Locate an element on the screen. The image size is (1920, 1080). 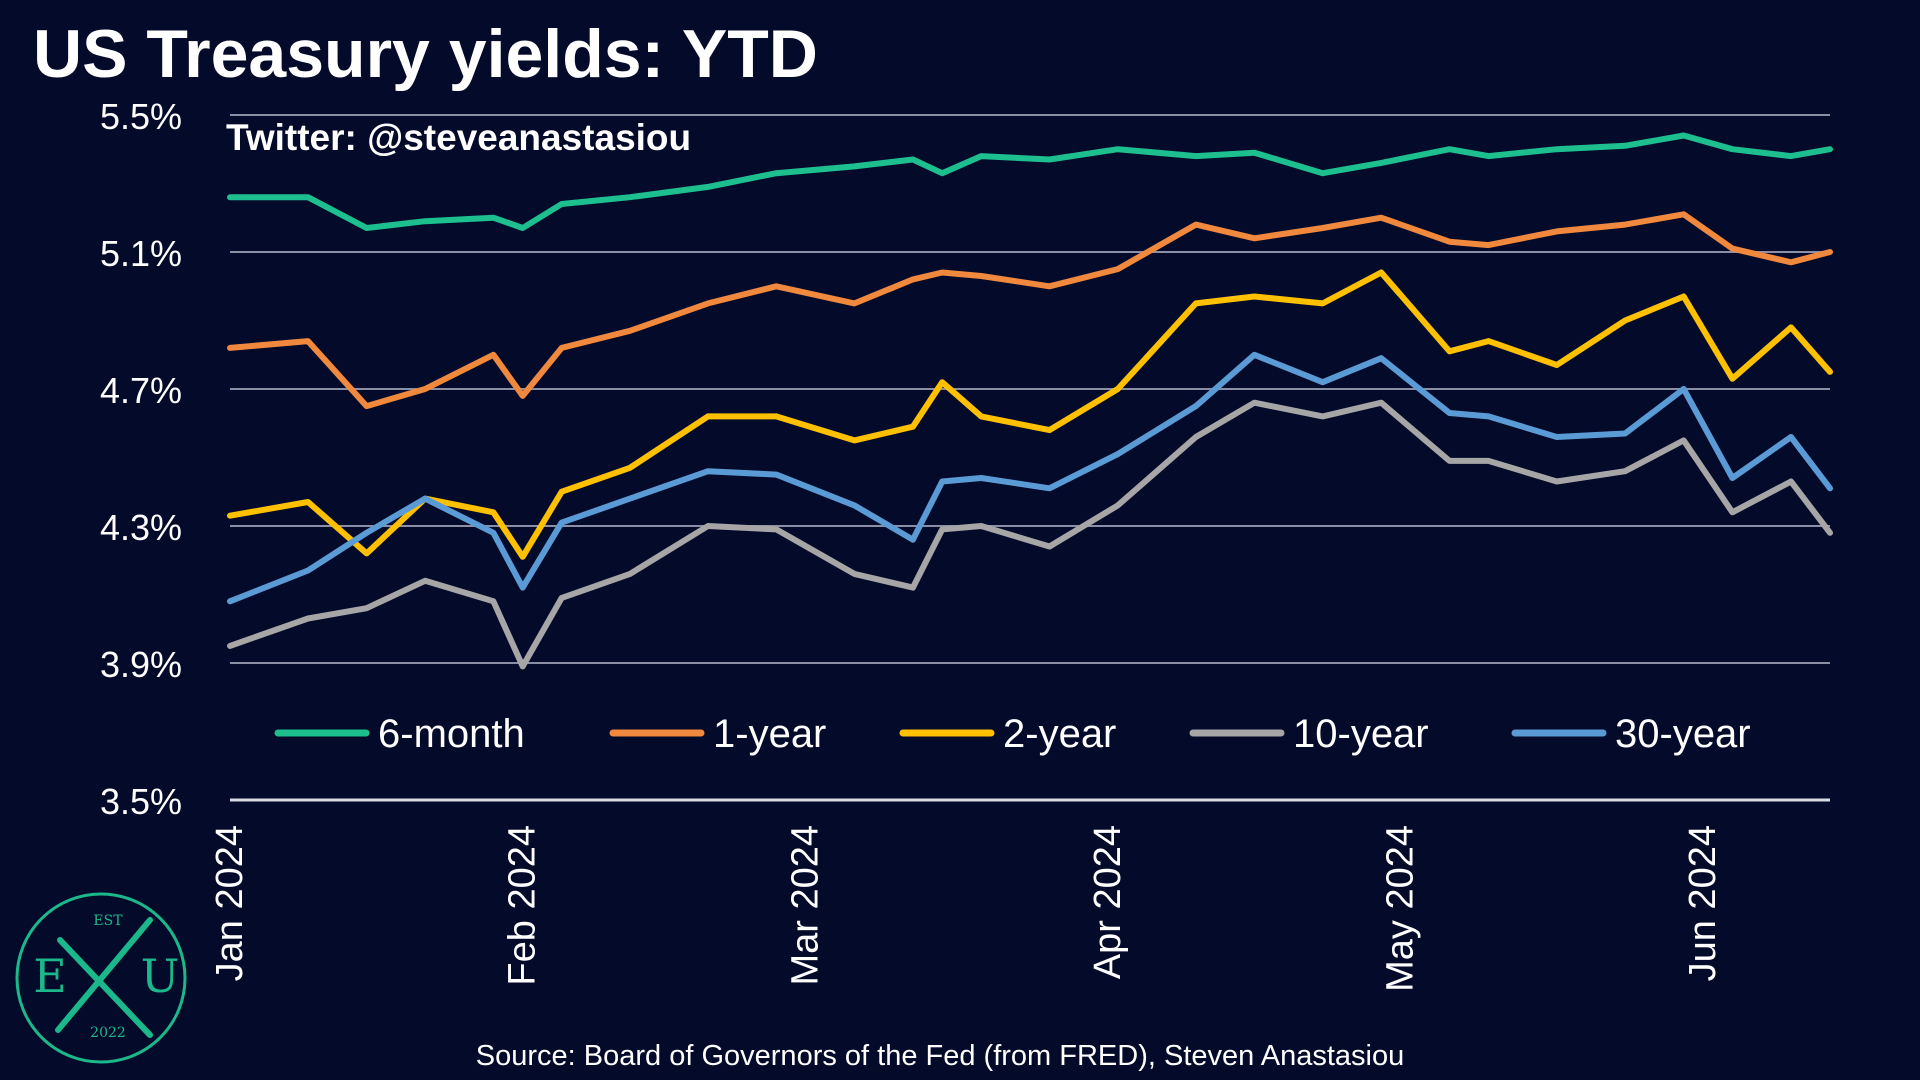
y-tick-label: 3.5% is located at coordinates (141, 801).